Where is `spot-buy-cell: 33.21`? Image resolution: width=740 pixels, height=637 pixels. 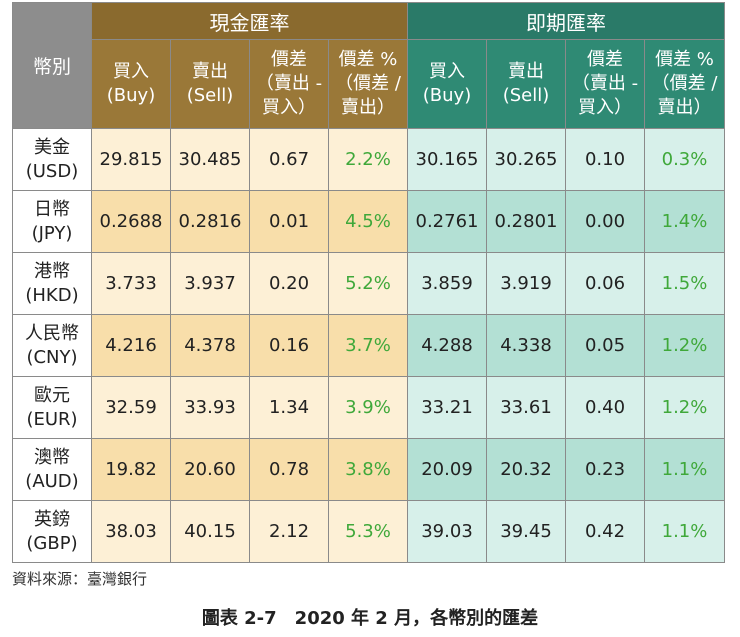
spot-buy-cell: 33.21 is located at coordinates (447, 407).